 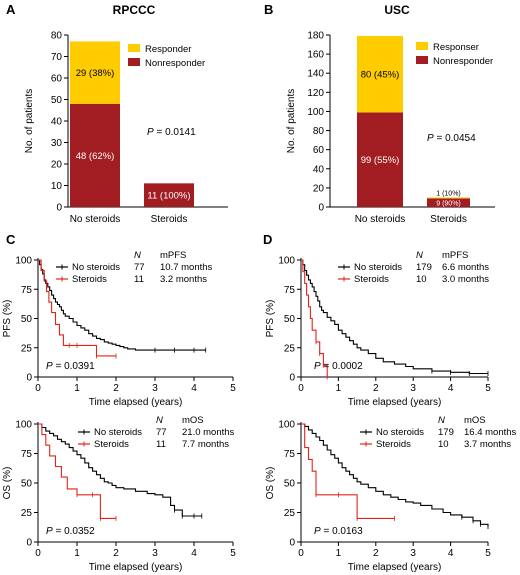 What do you see at coordinates (319, 188) in the screenshot?
I see `y-tick-label: 20` at bounding box center [319, 188].